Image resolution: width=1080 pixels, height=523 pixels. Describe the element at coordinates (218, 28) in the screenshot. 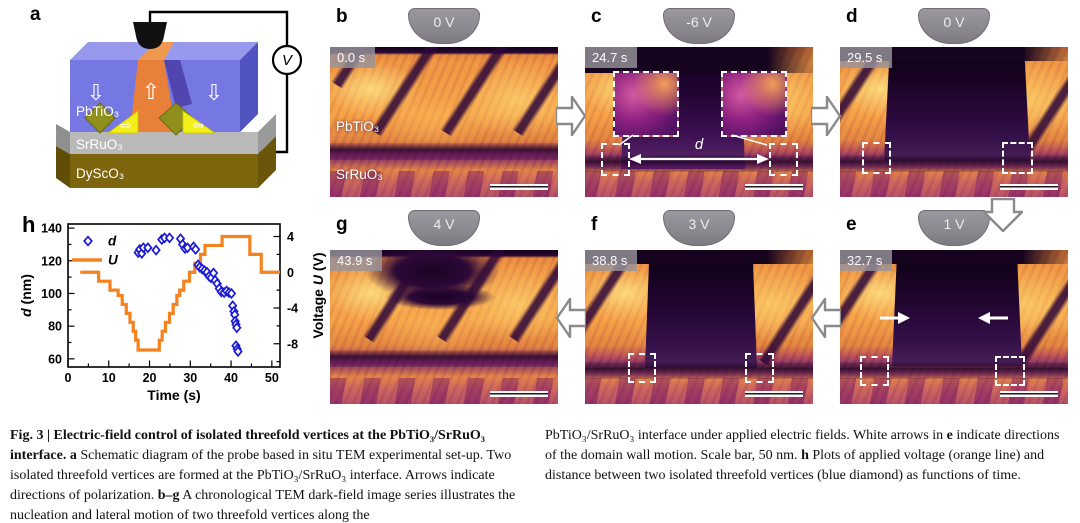

I see `circuit-wire-top` at that location.